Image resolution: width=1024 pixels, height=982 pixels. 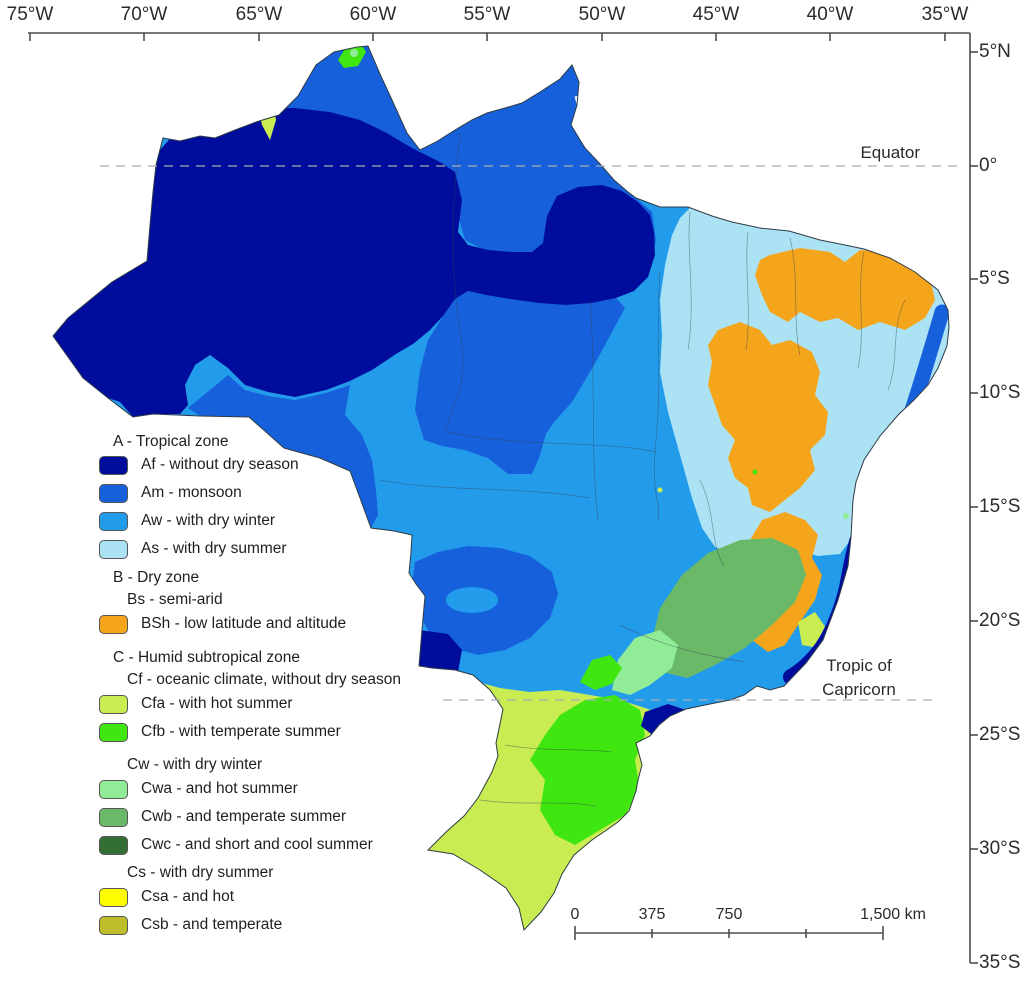 I want to click on legend-swatch-aw, so click(x=113, y=521).